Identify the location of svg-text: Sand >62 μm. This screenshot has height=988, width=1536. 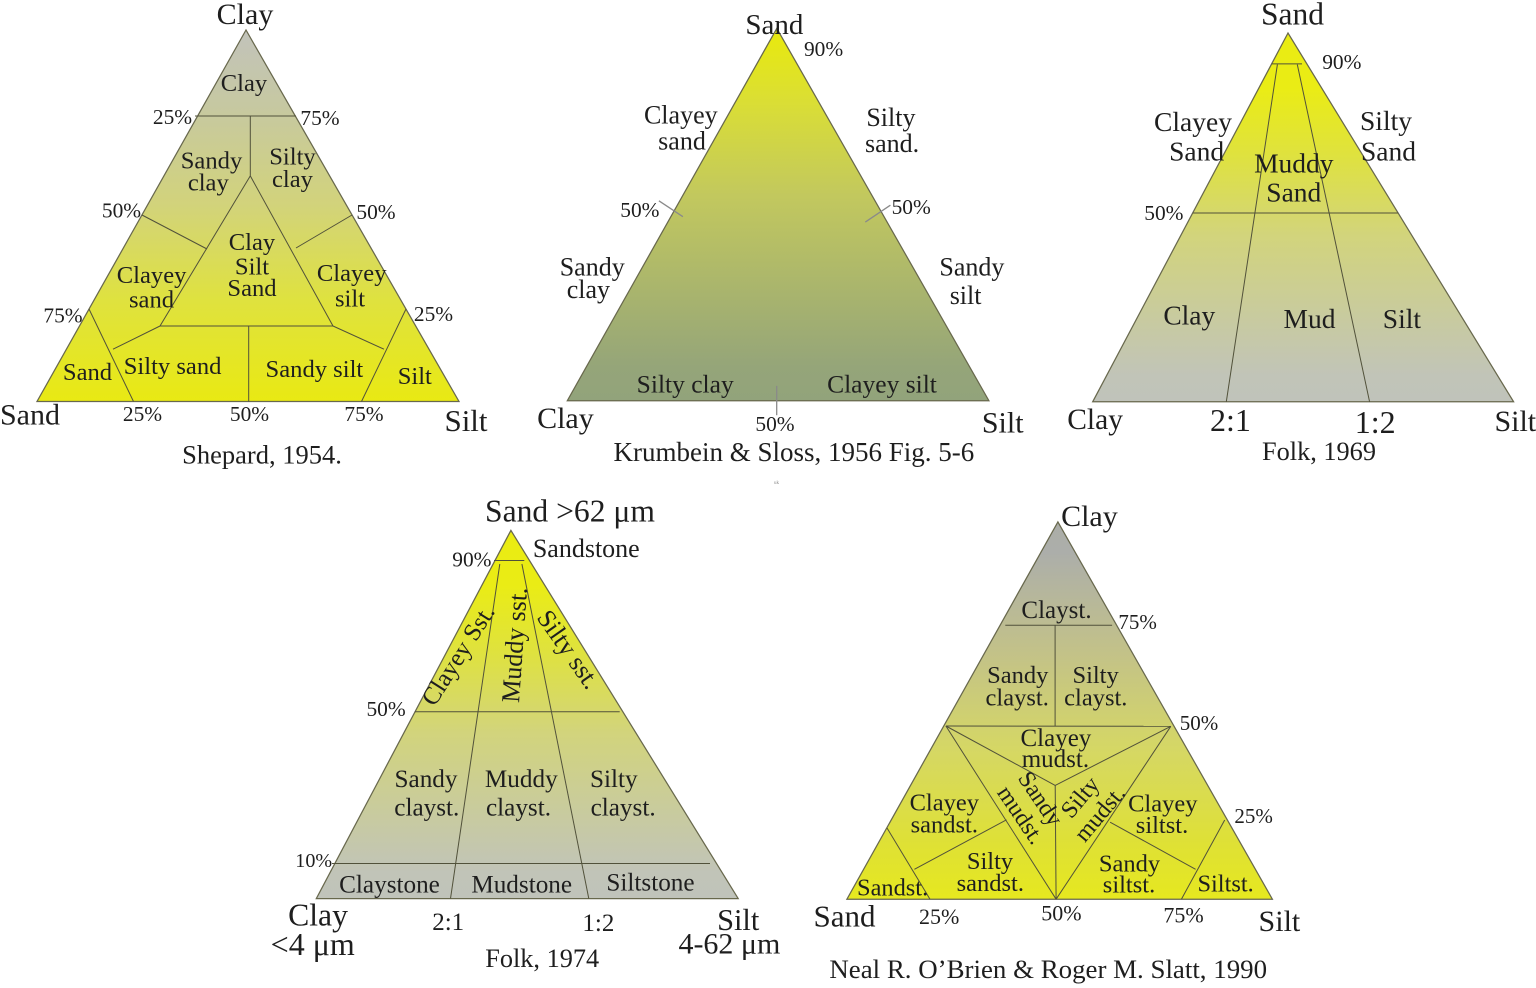
(570, 511).